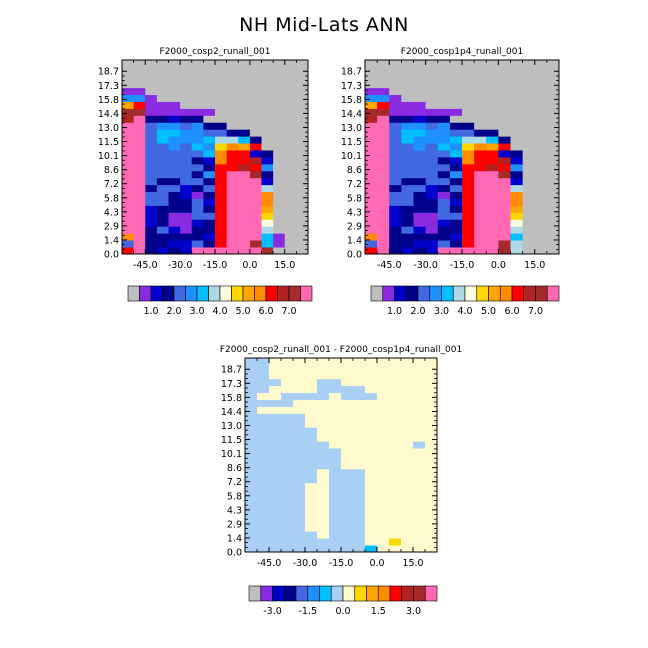 The height and width of the screenshot is (648, 648). I want to click on colorbar-label: 1.0, so click(150, 311).